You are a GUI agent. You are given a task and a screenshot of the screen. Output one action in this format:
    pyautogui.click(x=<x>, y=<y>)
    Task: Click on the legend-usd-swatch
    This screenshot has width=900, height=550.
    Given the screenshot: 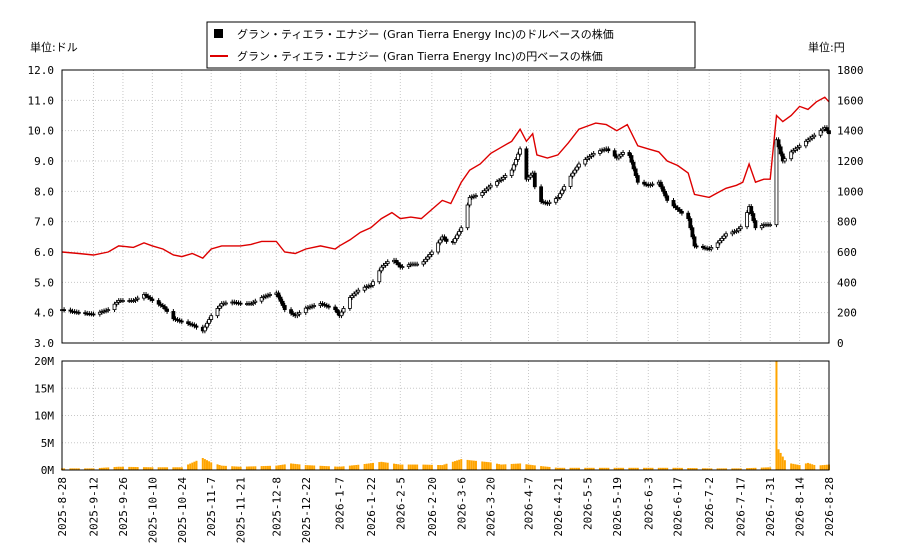 What is the action you would take?
    pyautogui.click(x=218, y=33)
    